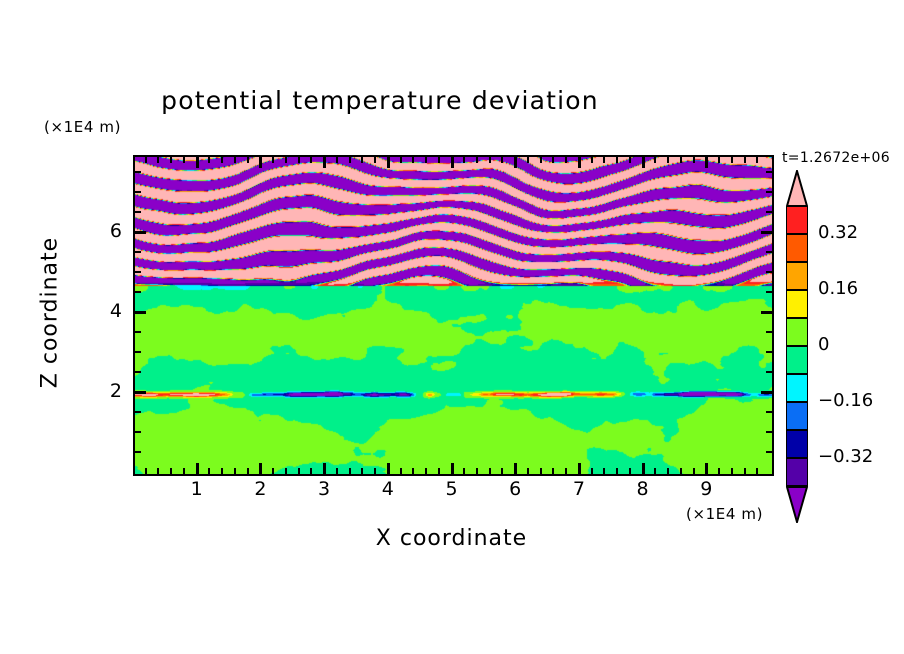  I want to click on y-major-tick-right, so click(766, 392).